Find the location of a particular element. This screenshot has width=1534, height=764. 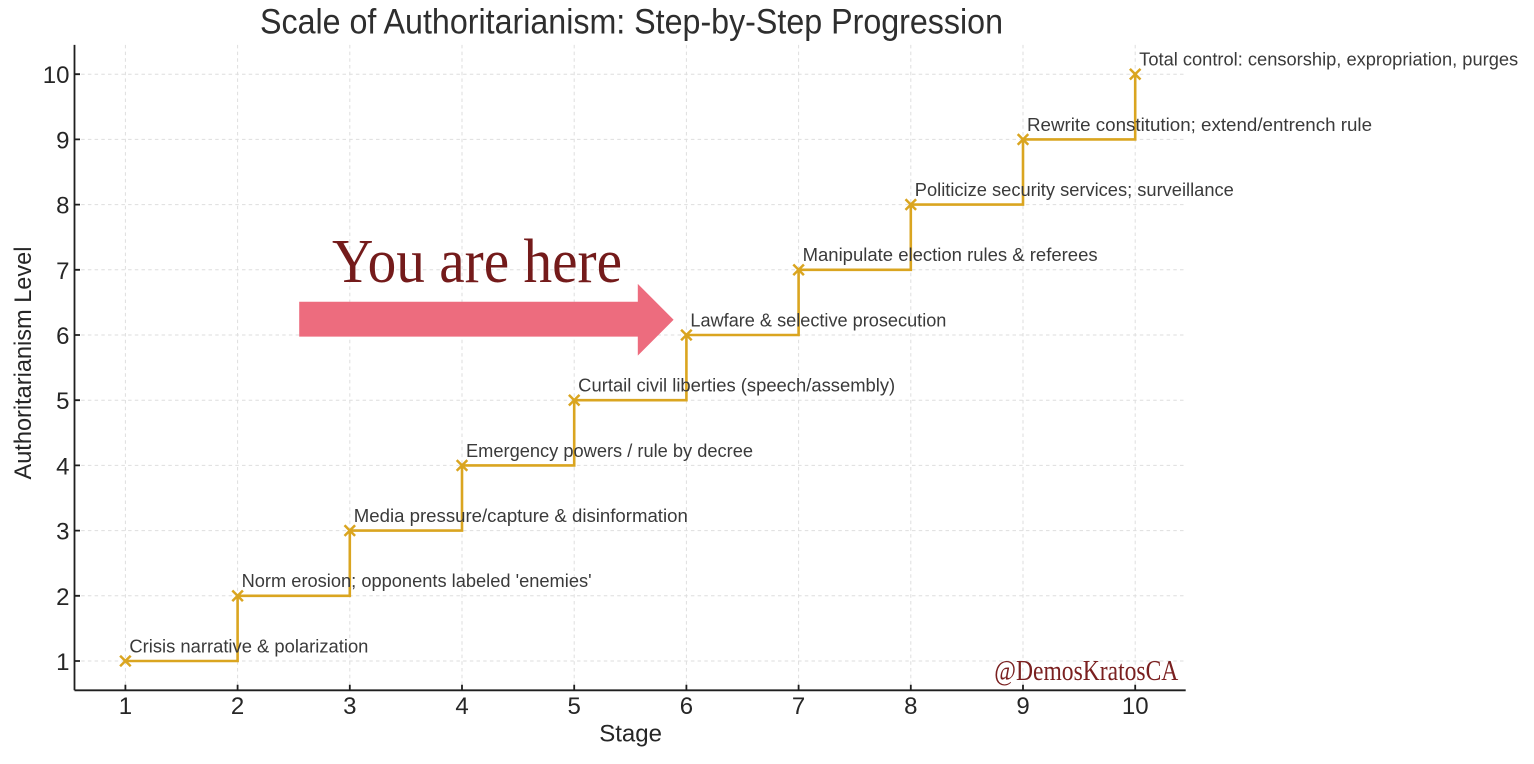

svg-text:Emergency powers / rule by dec: Emergency powers / rule by decree is located at coordinates (609, 451).